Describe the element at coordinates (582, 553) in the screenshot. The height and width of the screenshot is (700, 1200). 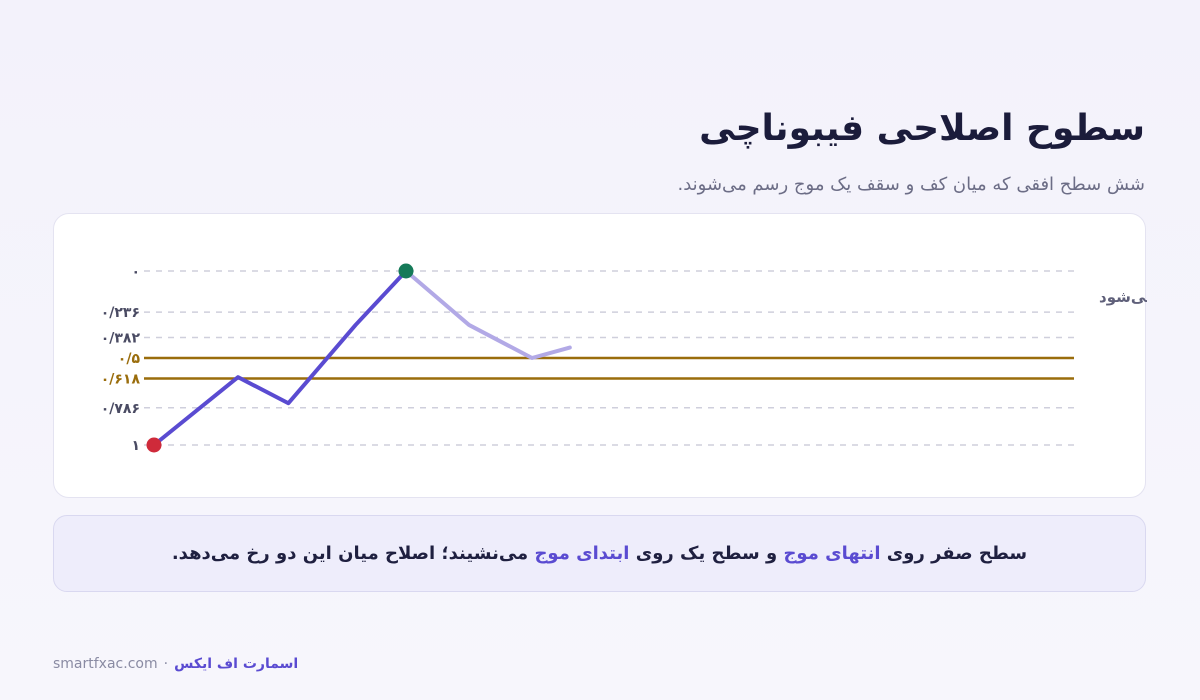
I see `note-highlight-wave-start: ابتدای موج` at that location.